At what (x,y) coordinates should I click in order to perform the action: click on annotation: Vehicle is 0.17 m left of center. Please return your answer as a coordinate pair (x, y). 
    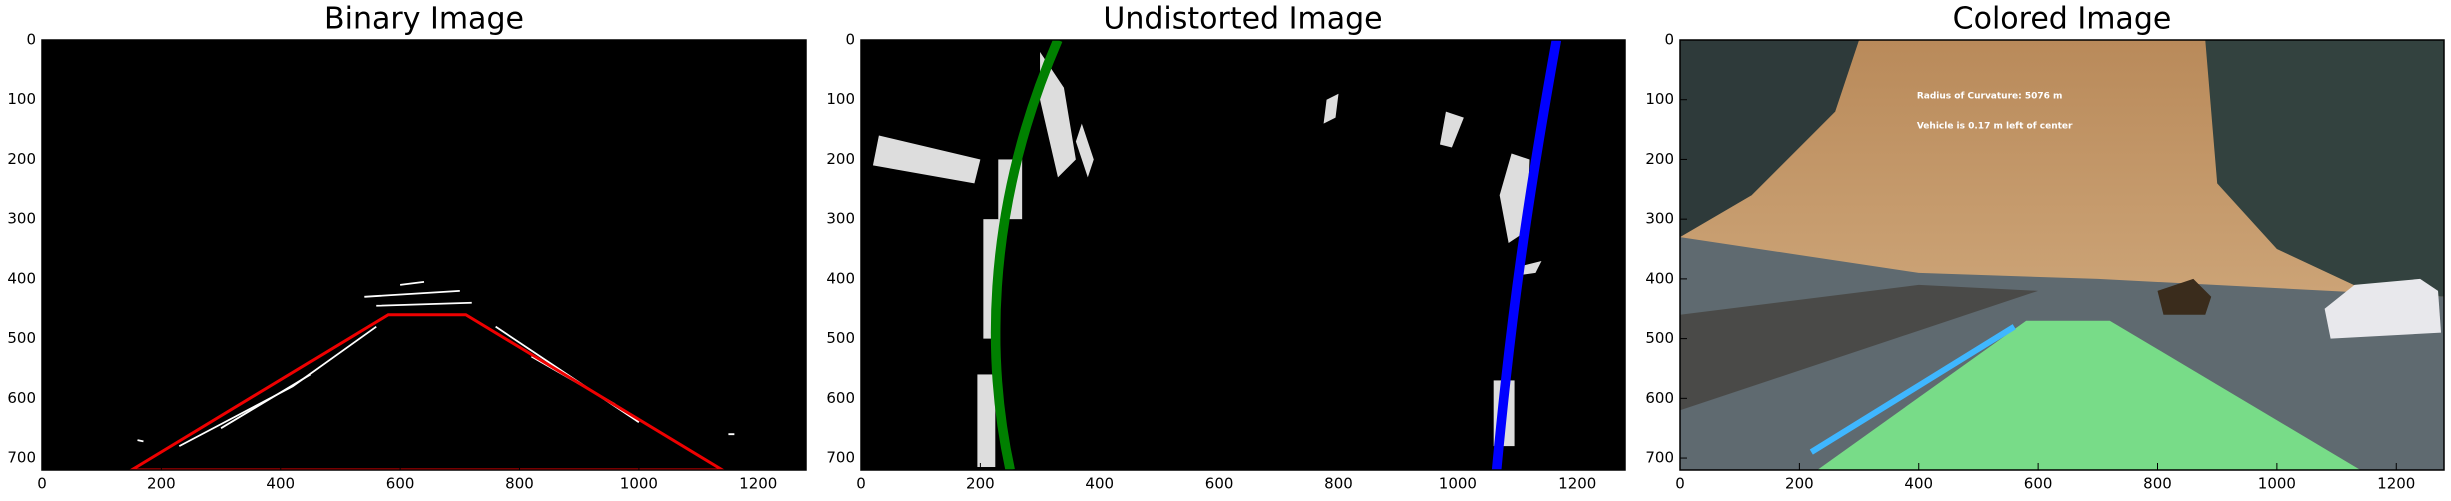
    Looking at the image, I should click on (1995, 127).